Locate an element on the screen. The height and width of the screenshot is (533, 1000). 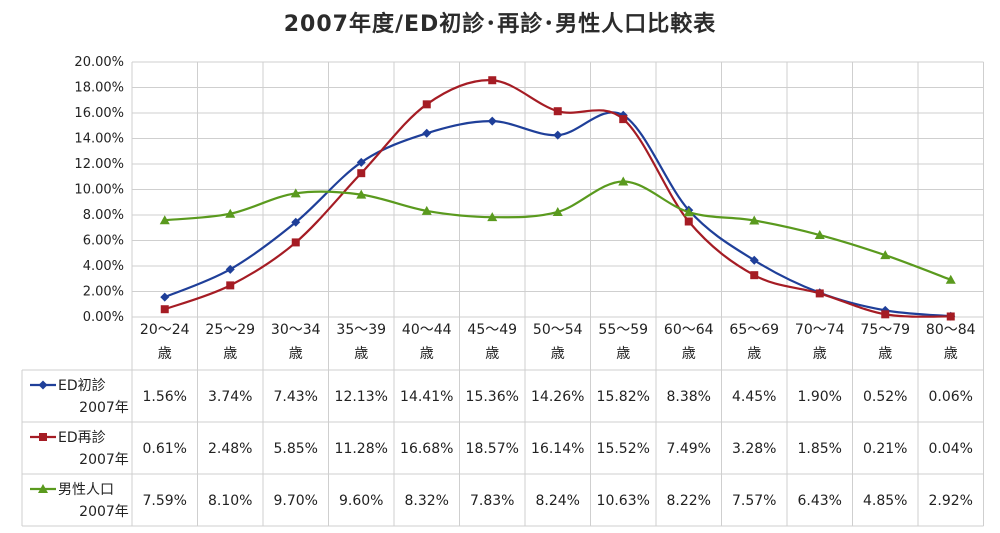
data-label: 15.52% is located at coordinates (623, 449).